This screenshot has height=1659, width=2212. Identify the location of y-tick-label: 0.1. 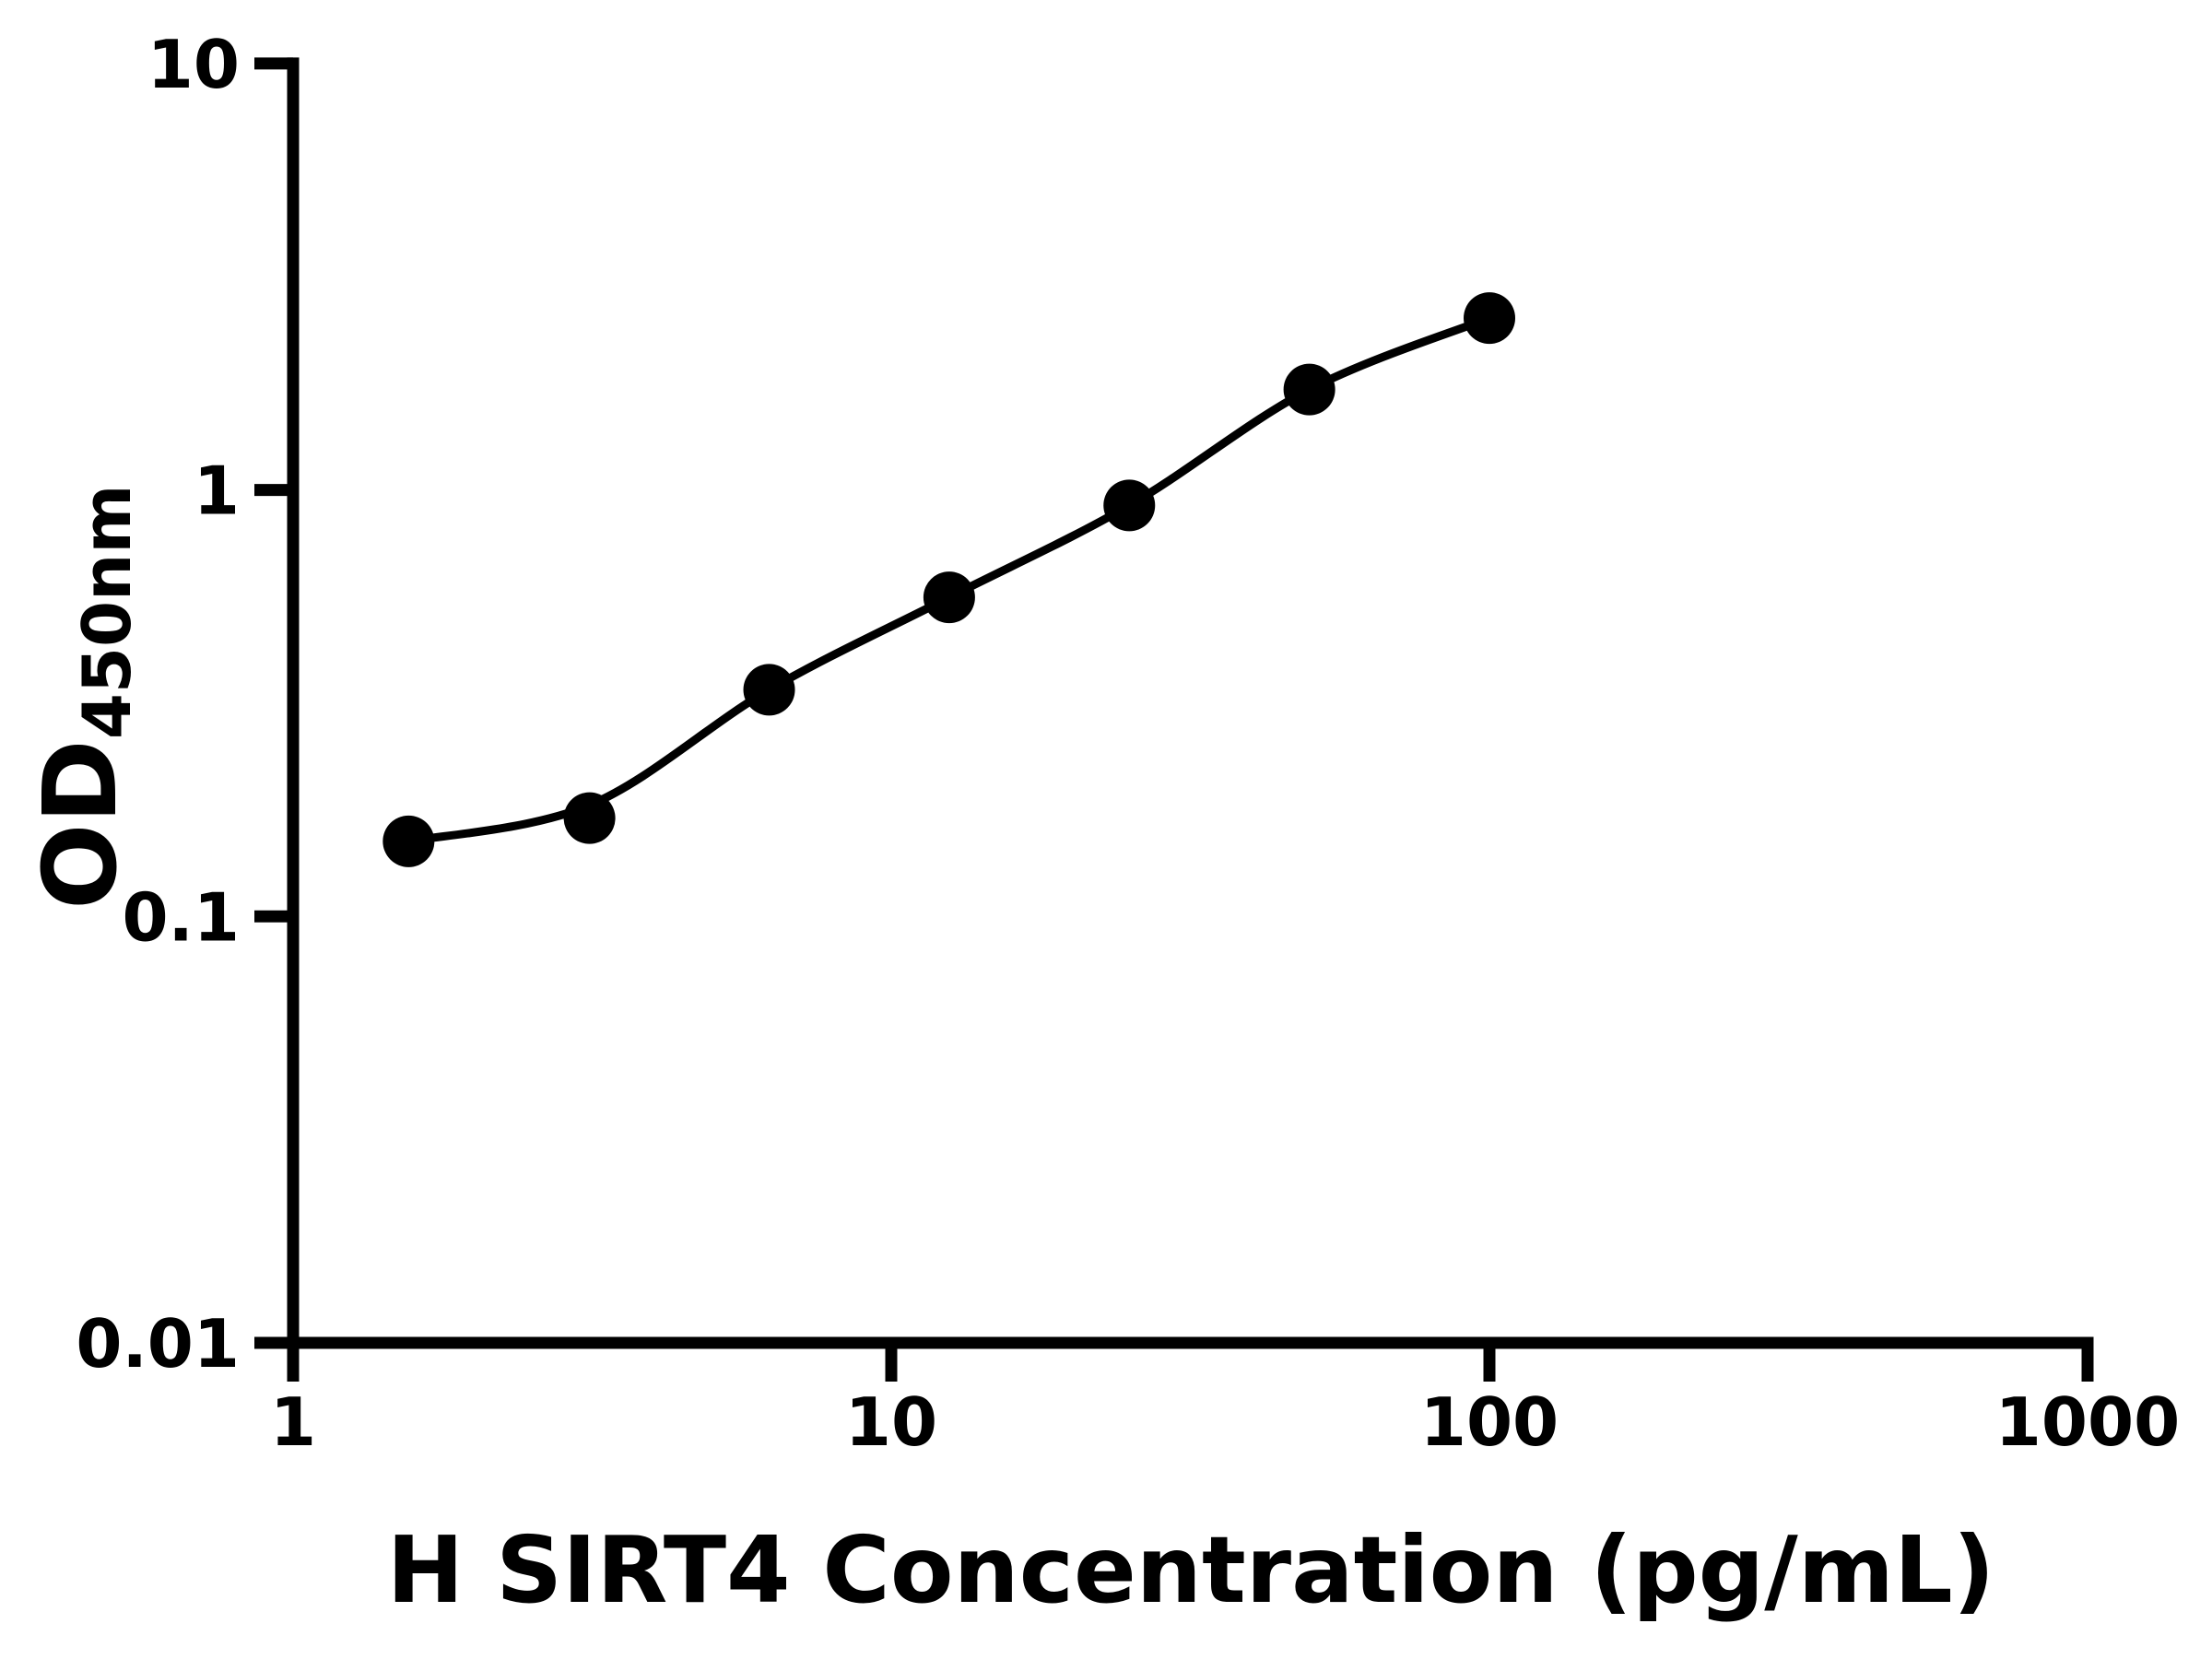
(181, 917).